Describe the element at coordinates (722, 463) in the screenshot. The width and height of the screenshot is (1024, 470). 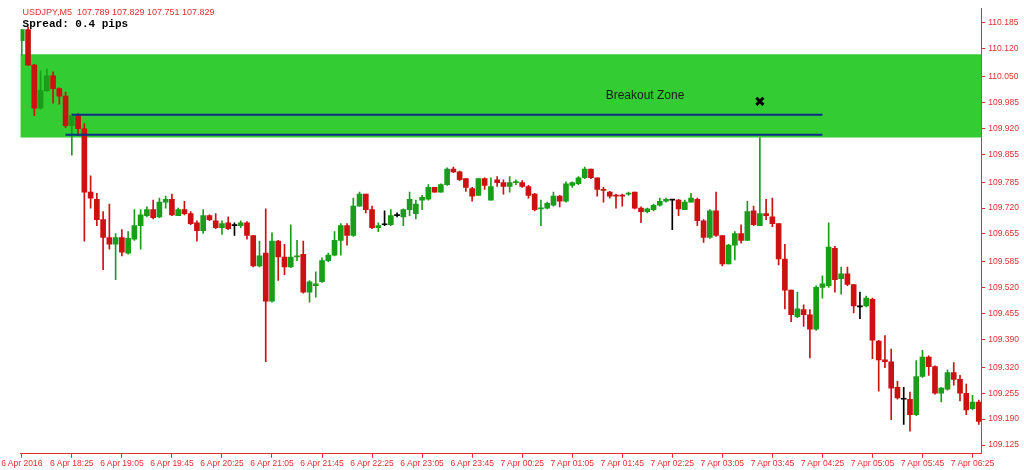
I see `x-tick-label: 7 Apr 03:05` at that location.